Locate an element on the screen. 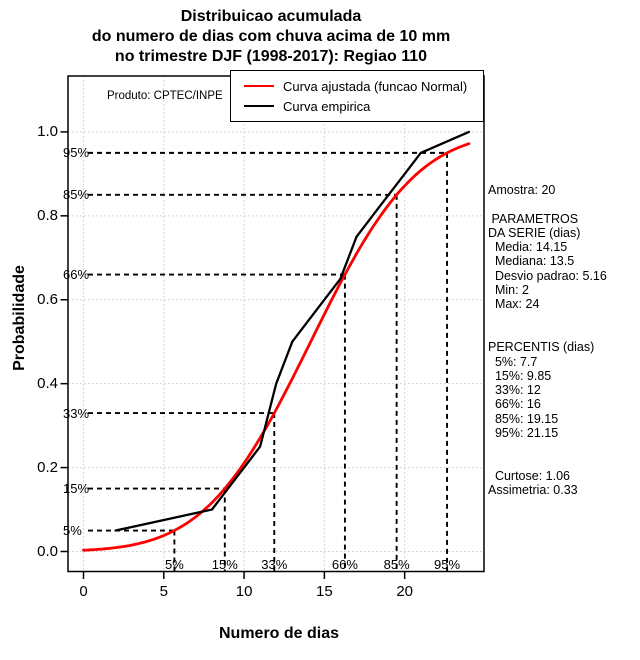 This screenshot has width=640, height=660. x-tick-label: 15 is located at coordinates (324, 591).